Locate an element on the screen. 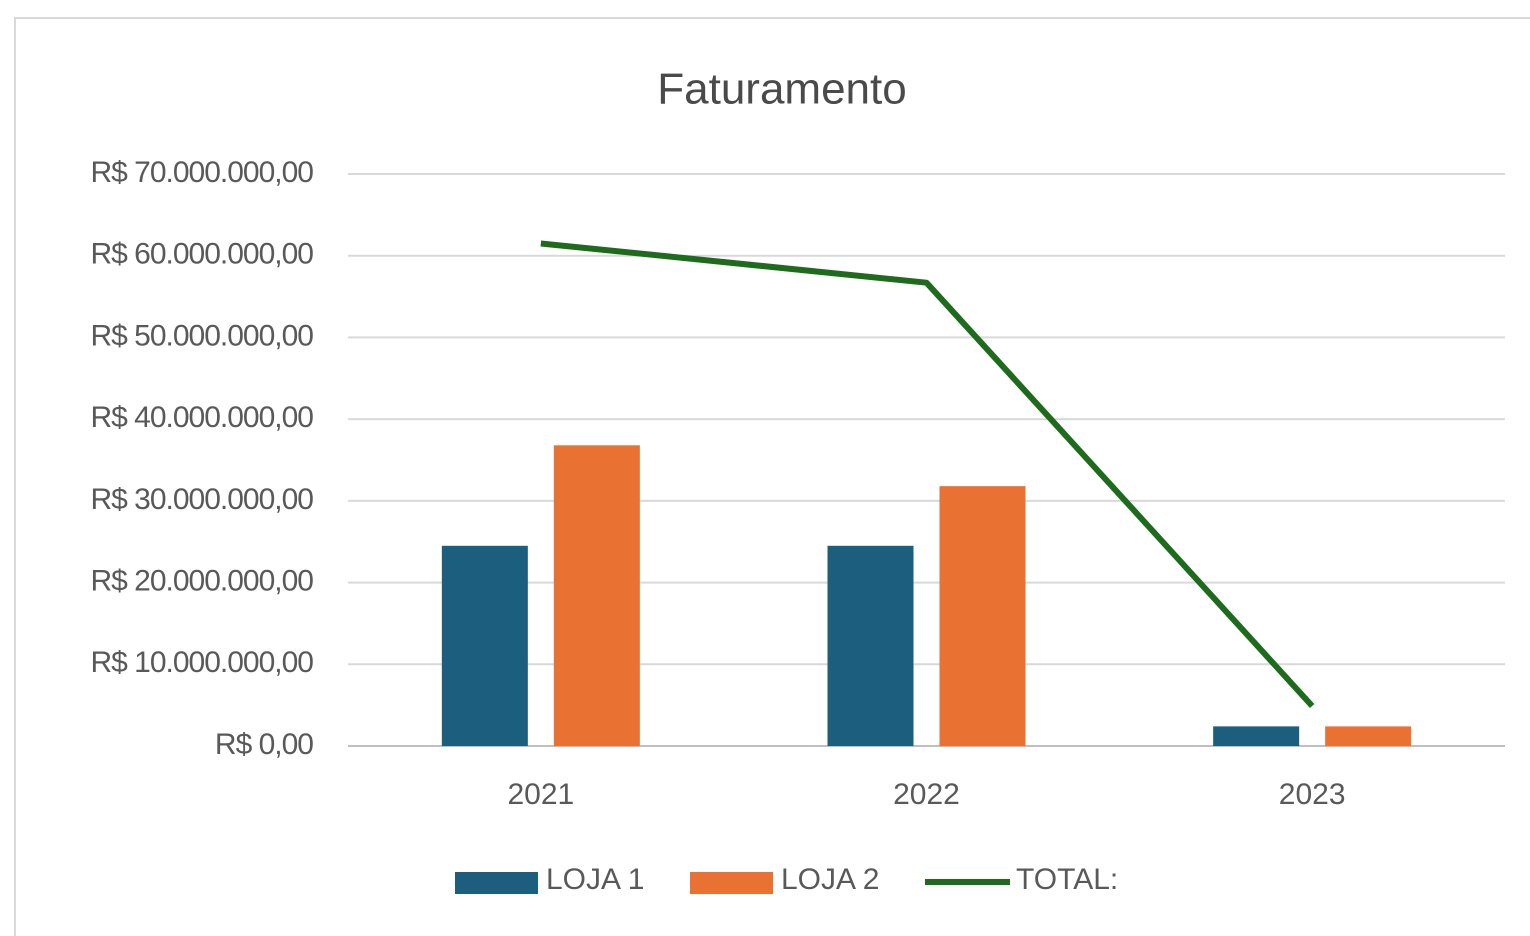  x-tick-label: 2021 is located at coordinates (540, 794).